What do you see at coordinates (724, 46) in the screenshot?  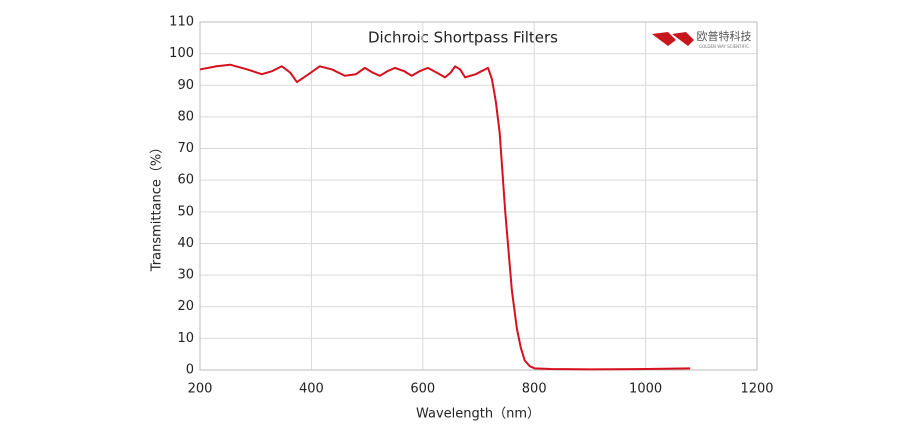 I see `logo-subtext: GOLDEN WAY SCIENTIFIC` at bounding box center [724, 46].